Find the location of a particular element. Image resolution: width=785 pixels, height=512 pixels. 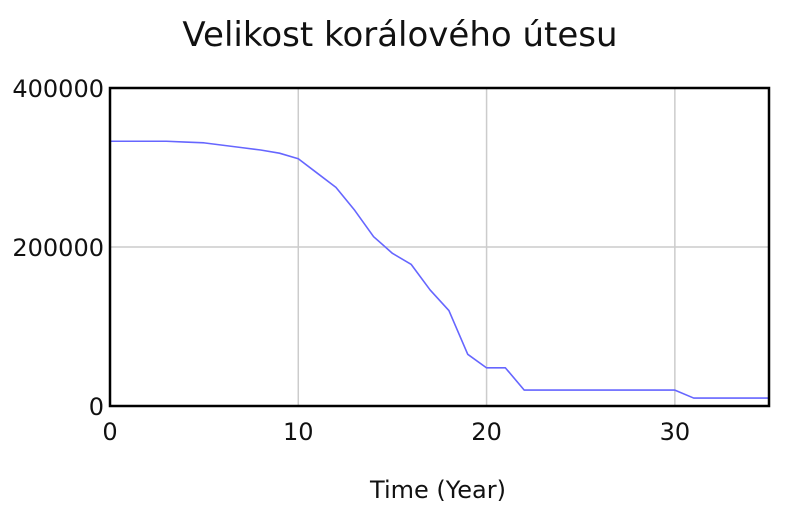

x-tick-label: 20 is located at coordinates (486, 432).